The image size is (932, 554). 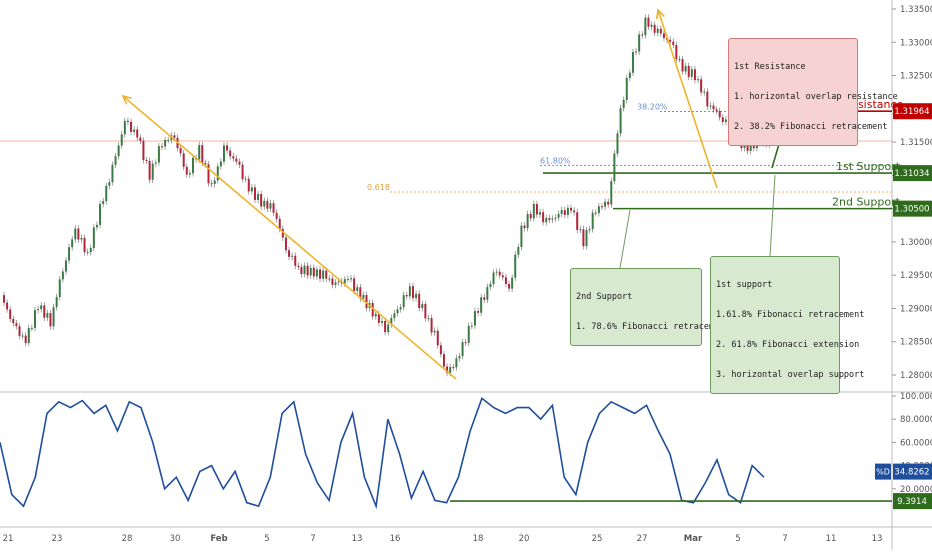 I want to click on fib-label: 61.80%, so click(x=555, y=160).